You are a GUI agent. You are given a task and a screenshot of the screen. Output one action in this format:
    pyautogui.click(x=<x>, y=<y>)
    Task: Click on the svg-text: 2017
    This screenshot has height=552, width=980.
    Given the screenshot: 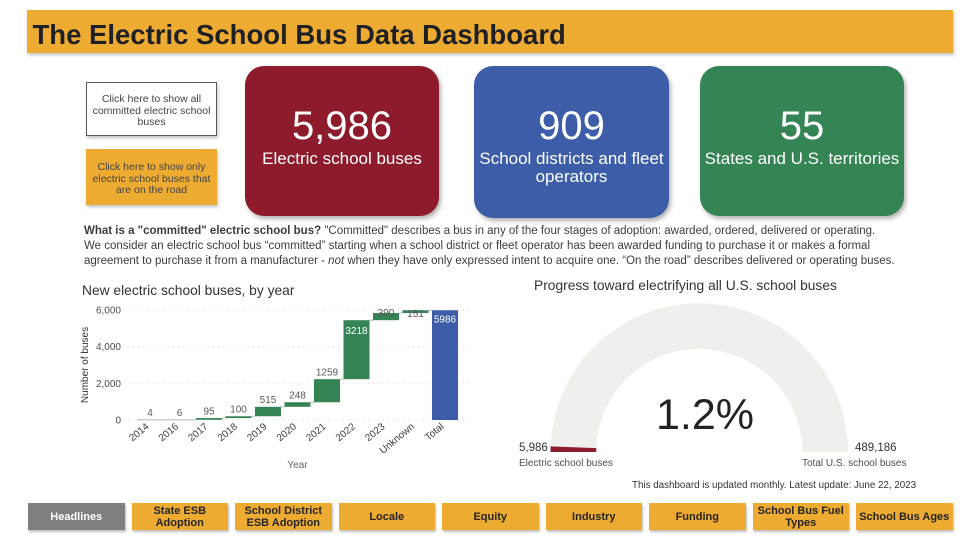 What is the action you would take?
    pyautogui.click(x=198, y=432)
    